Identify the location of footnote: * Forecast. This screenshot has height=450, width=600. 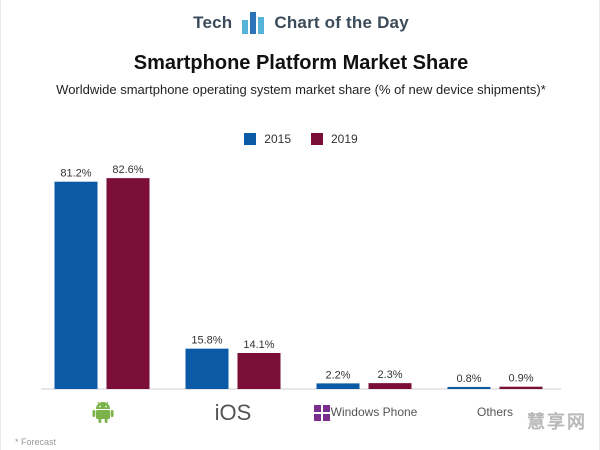
(36, 442).